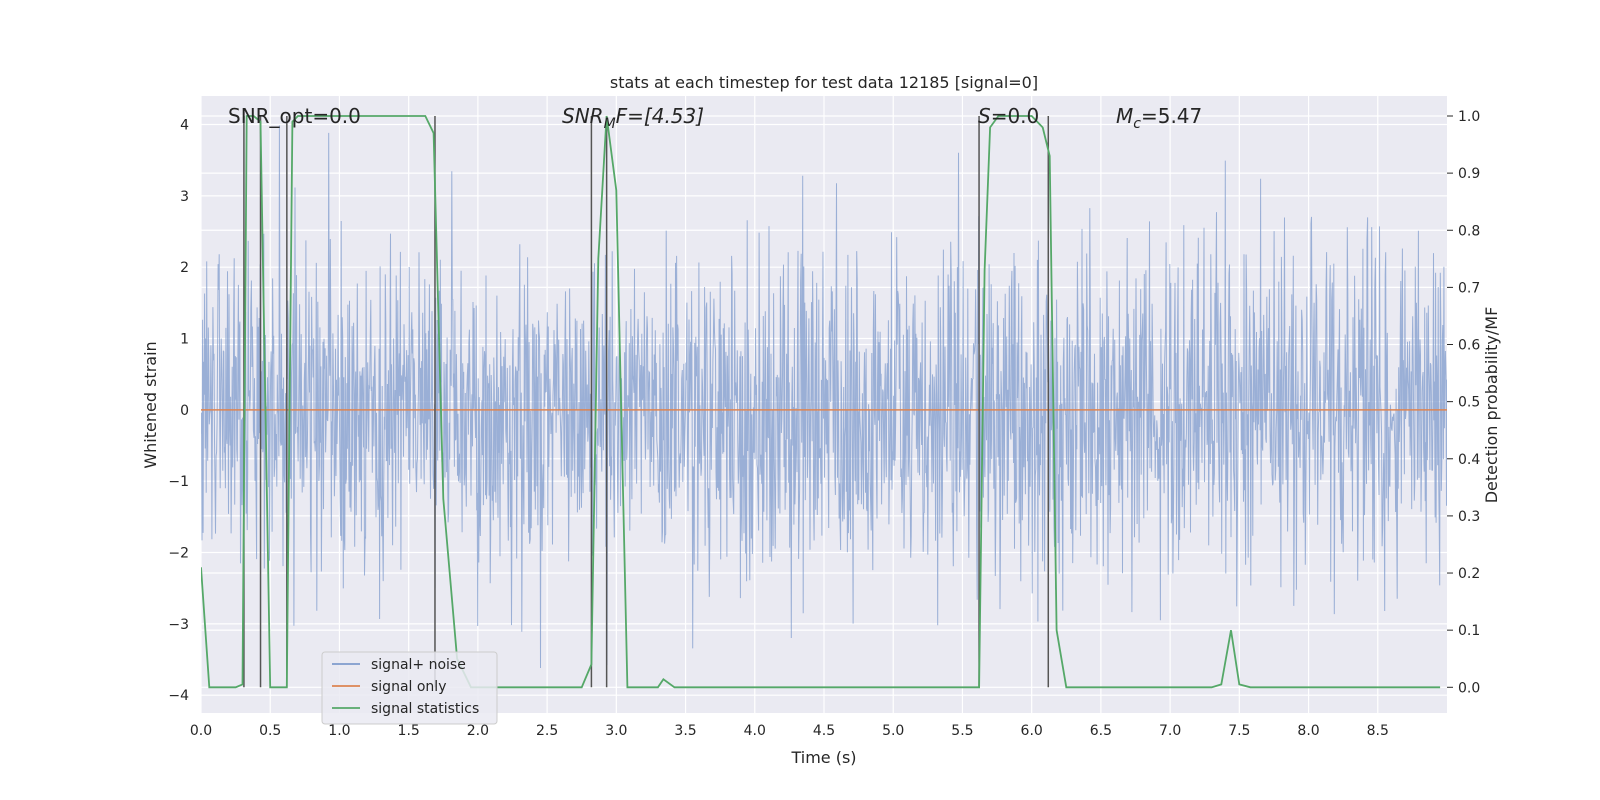 The image size is (1600, 800). What do you see at coordinates (184, 126) in the screenshot?
I see `y-tick-label: 4` at bounding box center [184, 126].